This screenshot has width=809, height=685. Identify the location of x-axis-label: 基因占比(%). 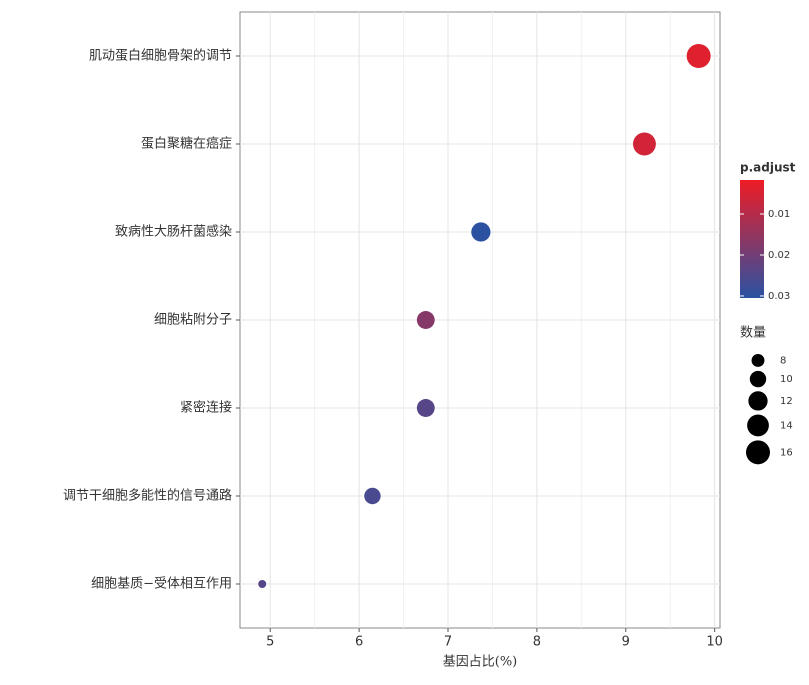
(480, 662).